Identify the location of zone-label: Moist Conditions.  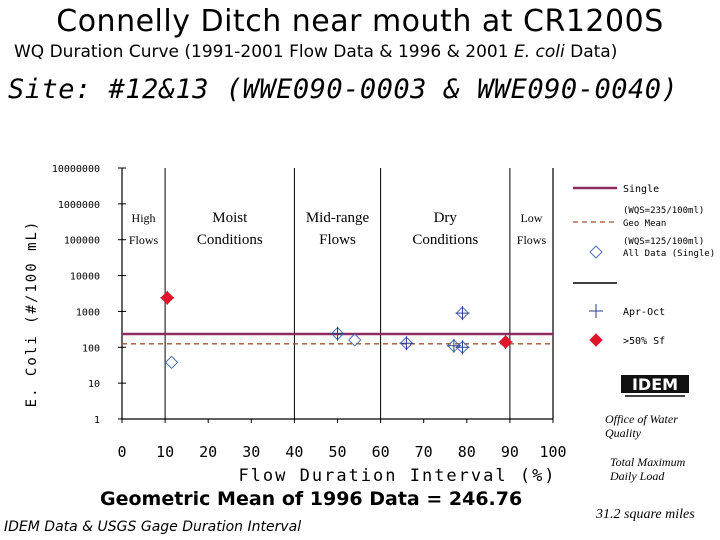
(230, 229).